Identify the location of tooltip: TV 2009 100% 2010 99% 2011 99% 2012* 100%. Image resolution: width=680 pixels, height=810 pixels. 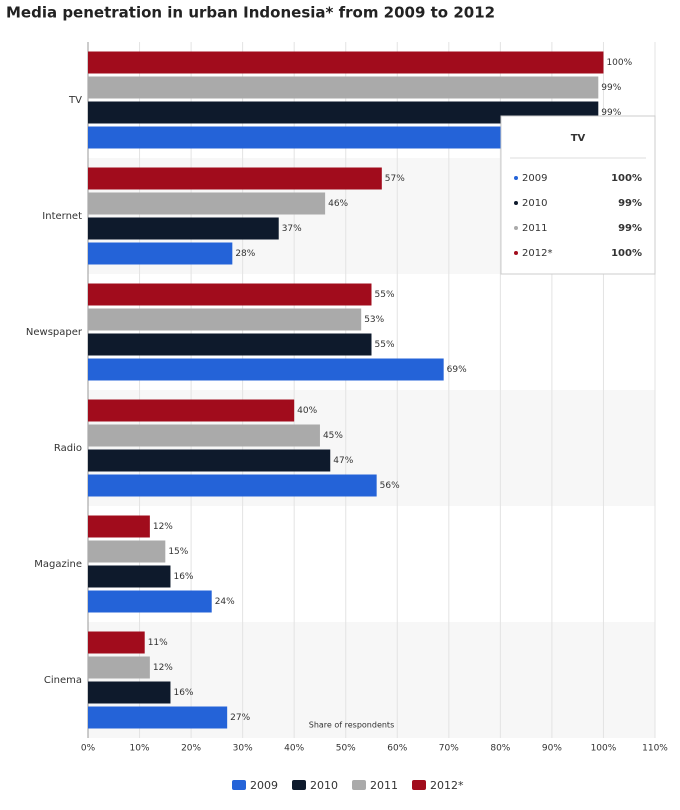
(578, 195).